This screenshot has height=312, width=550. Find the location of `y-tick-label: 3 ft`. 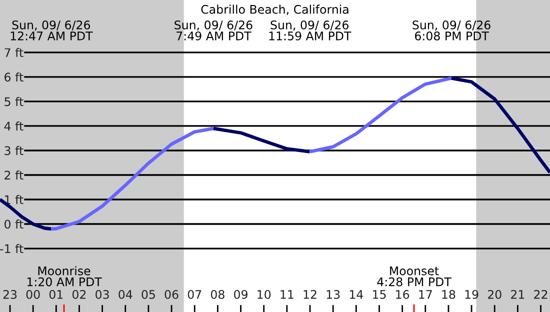

y-tick-label: 3 ft is located at coordinates (14, 151).